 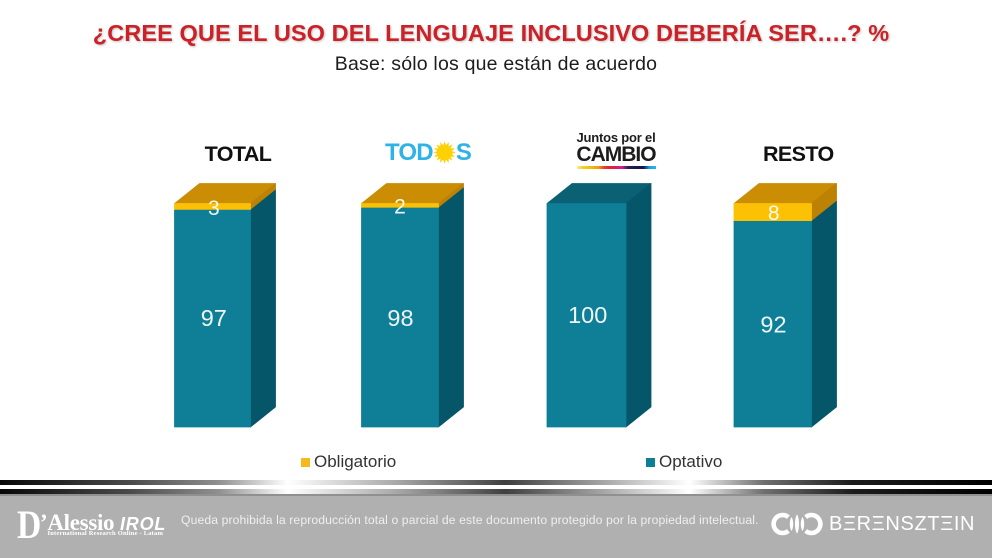 What do you see at coordinates (774, 213) in the screenshot?
I see `svg-text: 8` at bounding box center [774, 213].